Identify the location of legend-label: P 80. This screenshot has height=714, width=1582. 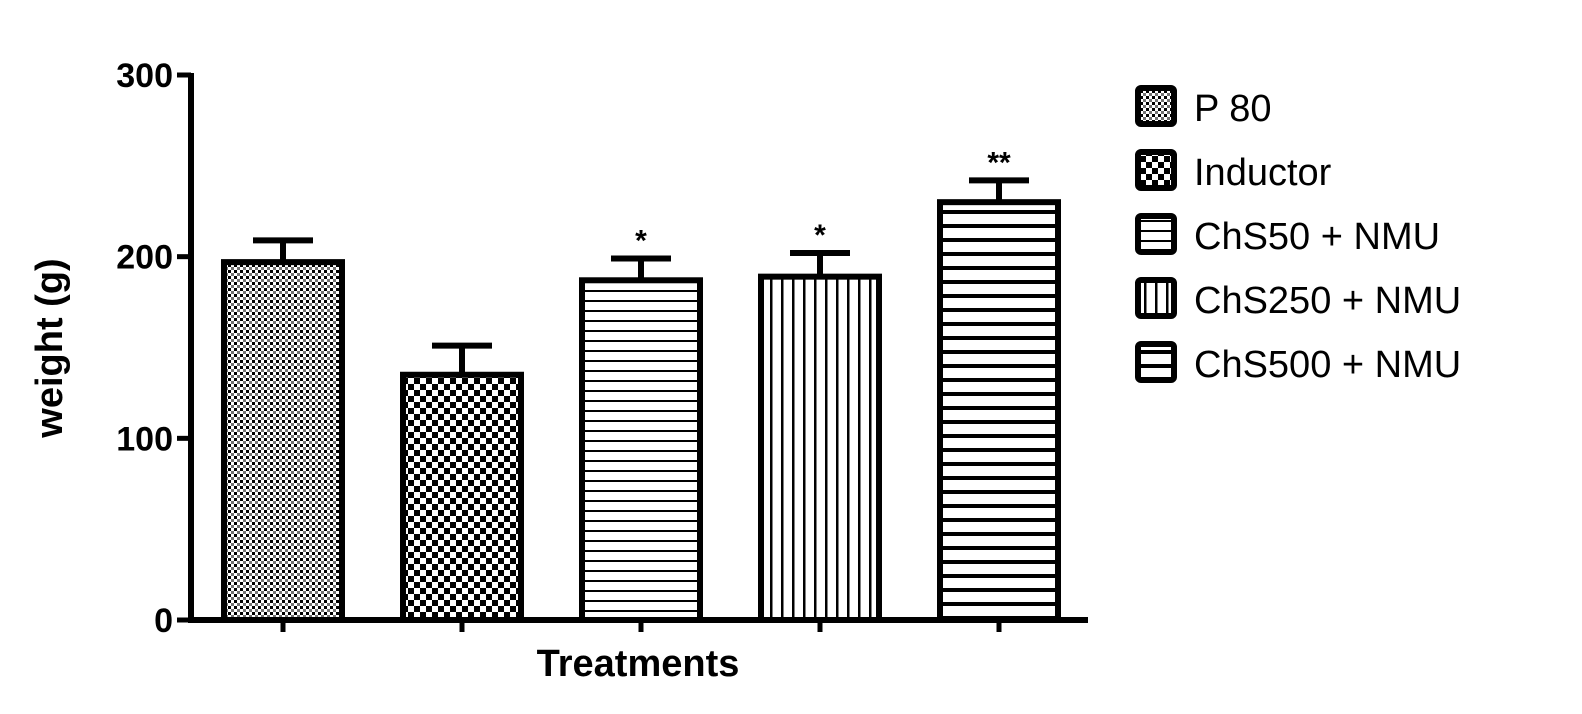
(1232, 109).